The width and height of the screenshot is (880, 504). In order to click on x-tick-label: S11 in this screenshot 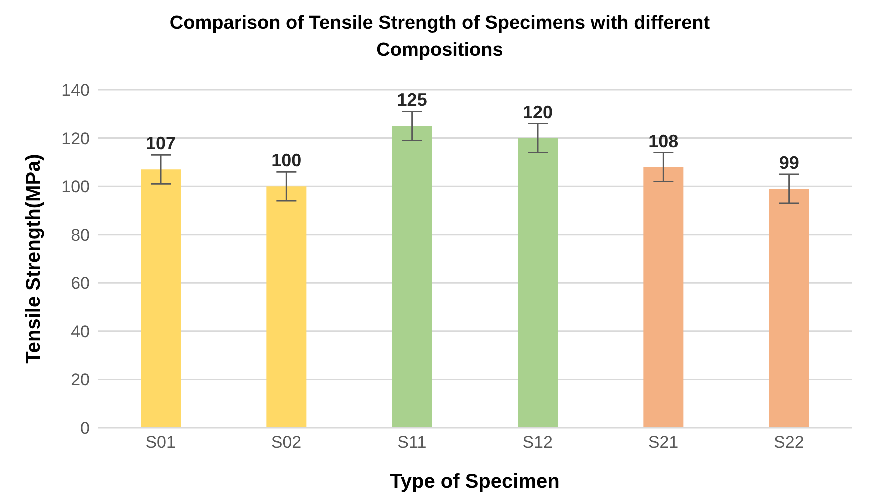, I will do `click(412, 442)`.